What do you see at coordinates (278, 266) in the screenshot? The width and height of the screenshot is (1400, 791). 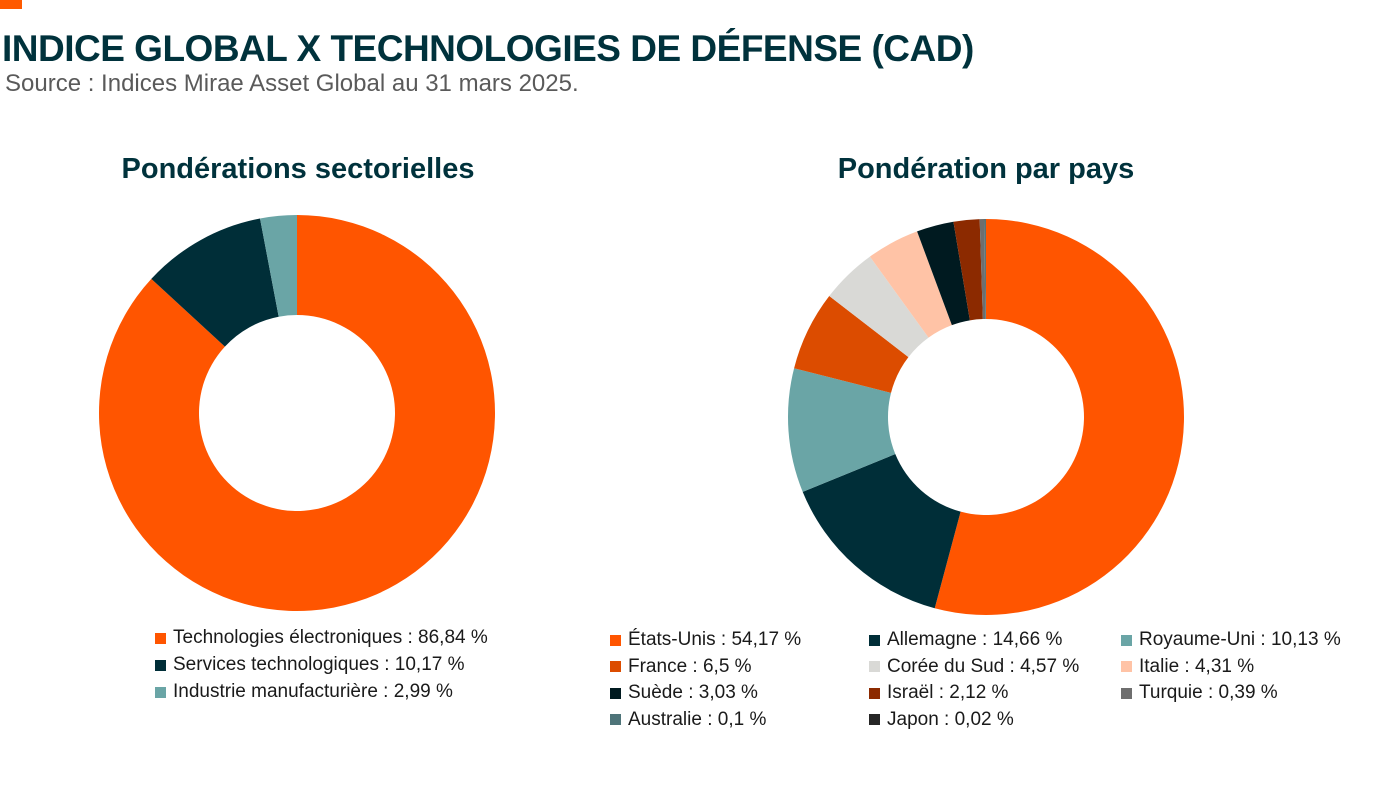 I see `slice-industrie-manufacturiere` at bounding box center [278, 266].